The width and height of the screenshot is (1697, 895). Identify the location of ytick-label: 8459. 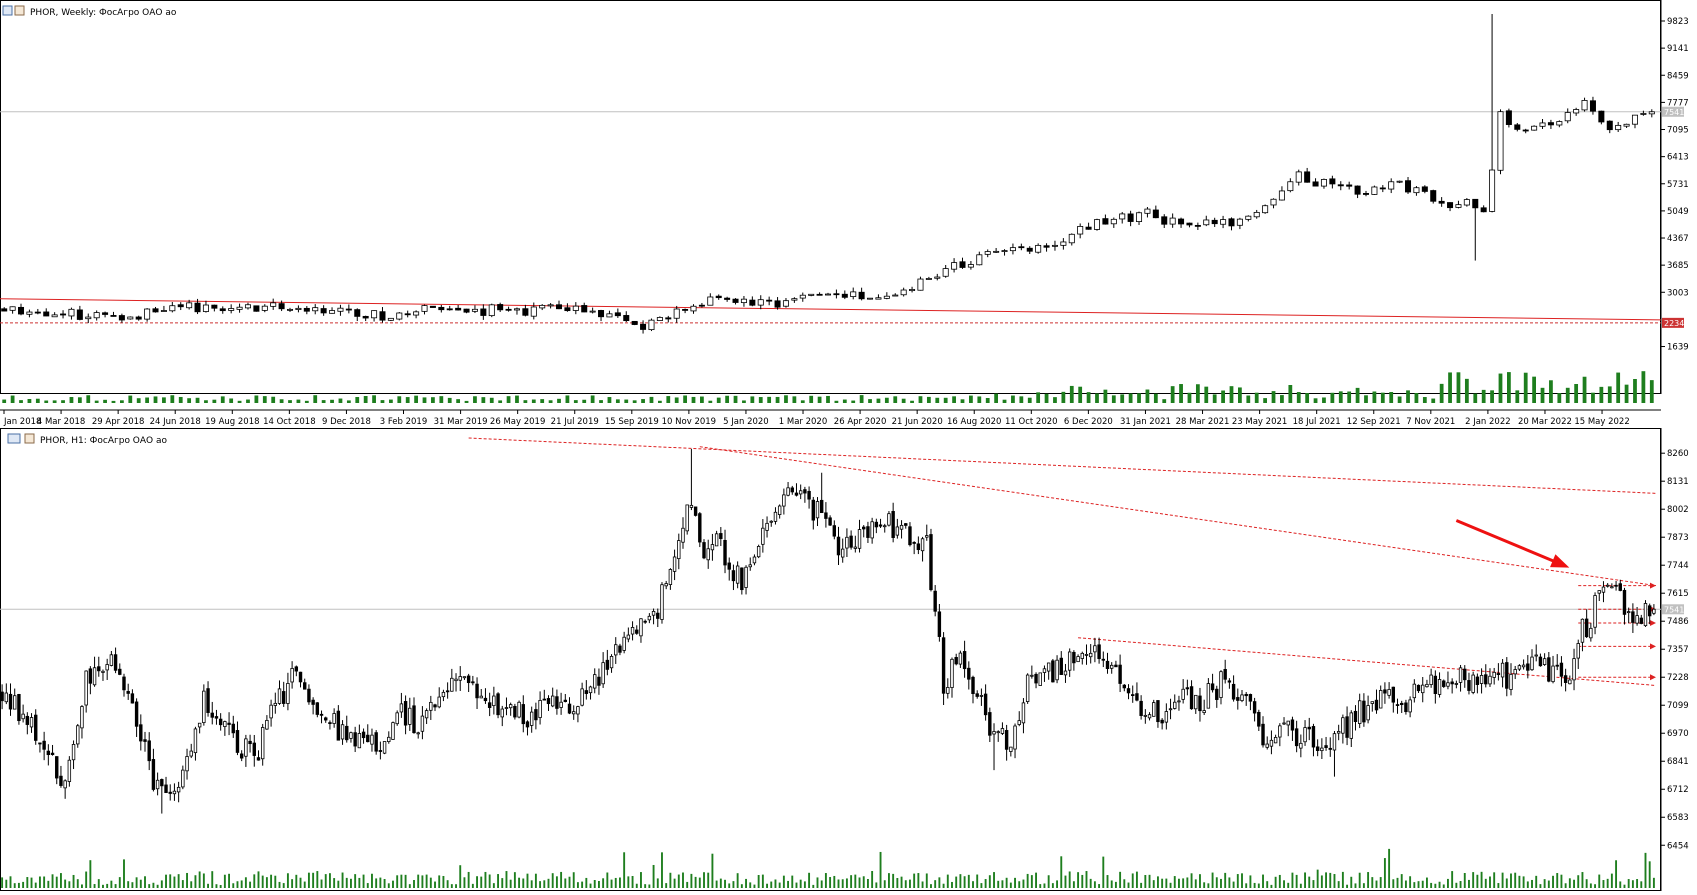
(1678, 76).